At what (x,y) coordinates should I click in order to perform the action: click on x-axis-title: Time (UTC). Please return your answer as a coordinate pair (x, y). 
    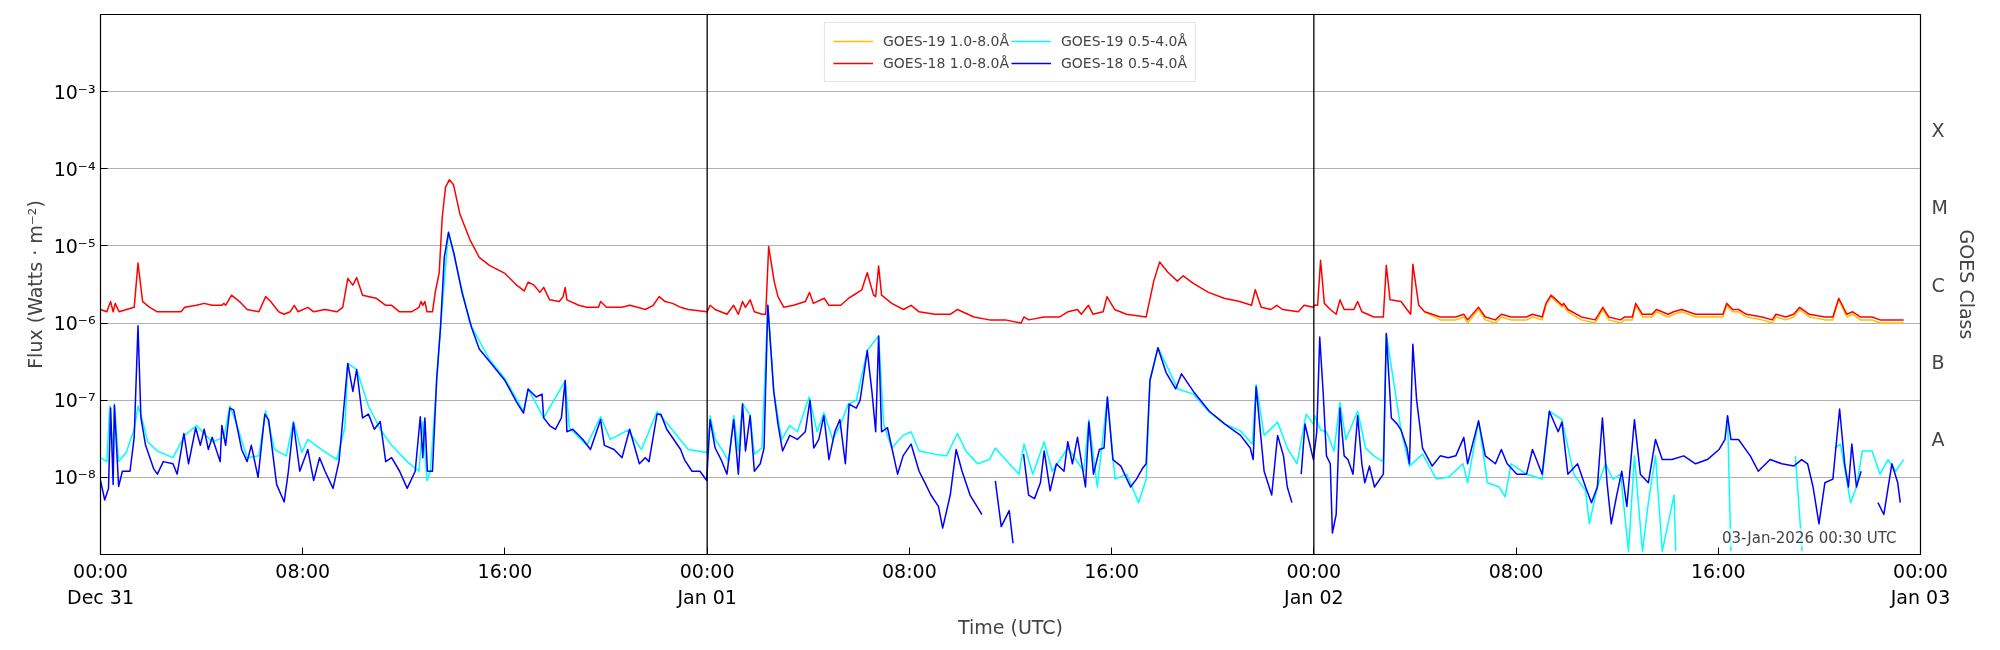
    Looking at the image, I should click on (1010, 626).